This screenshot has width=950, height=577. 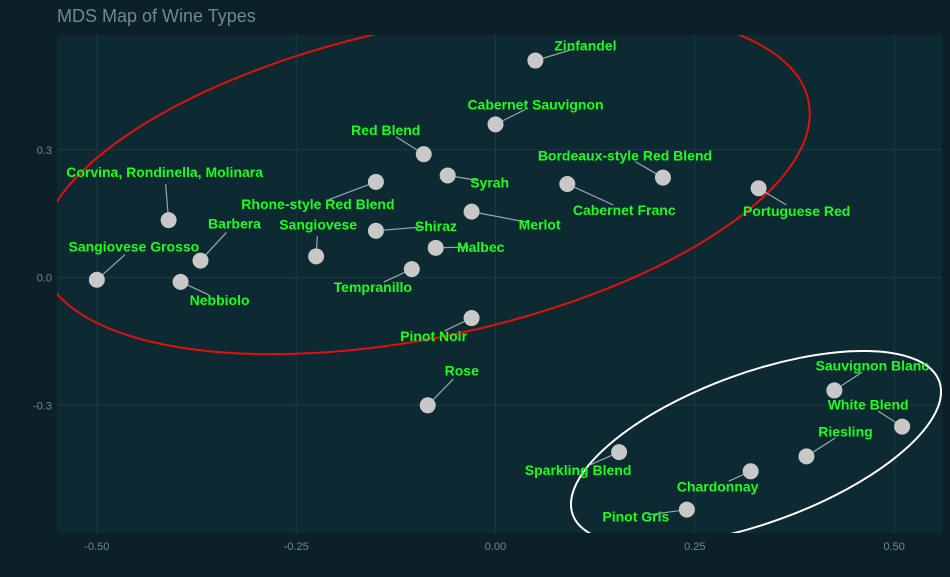 What do you see at coordinates (868, 405) in the screenshot?
I see `data-label: White Blend` at bounding box center [868, 405].